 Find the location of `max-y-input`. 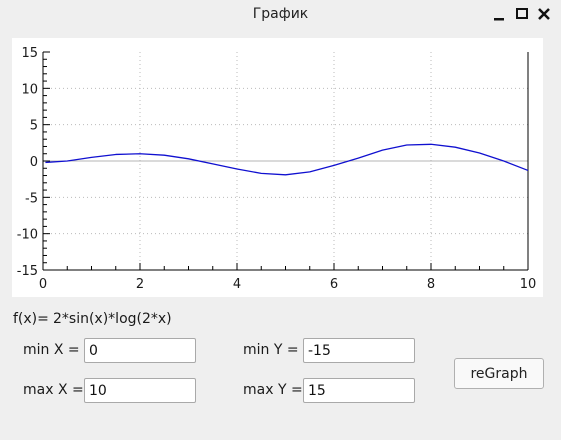

max-y-input is located at coordinates (359, 390).